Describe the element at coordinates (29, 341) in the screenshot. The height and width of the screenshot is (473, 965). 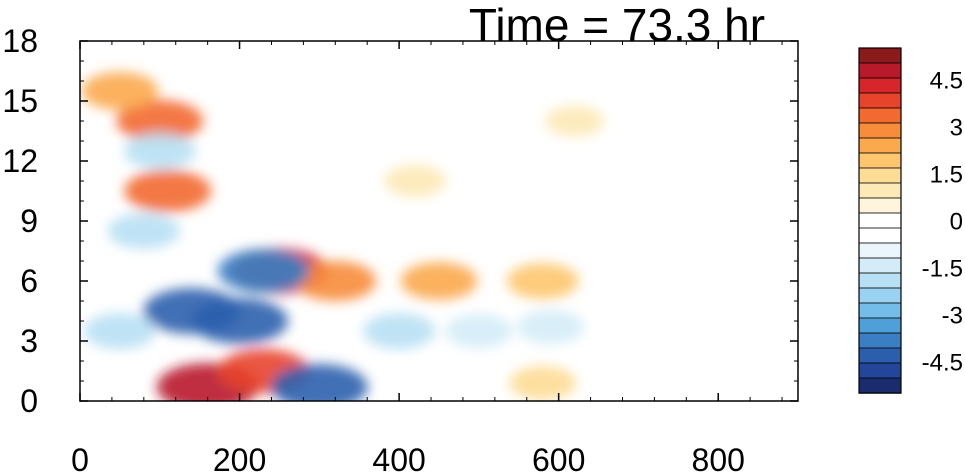
I see `y-tick-label-1: 3` at that location.